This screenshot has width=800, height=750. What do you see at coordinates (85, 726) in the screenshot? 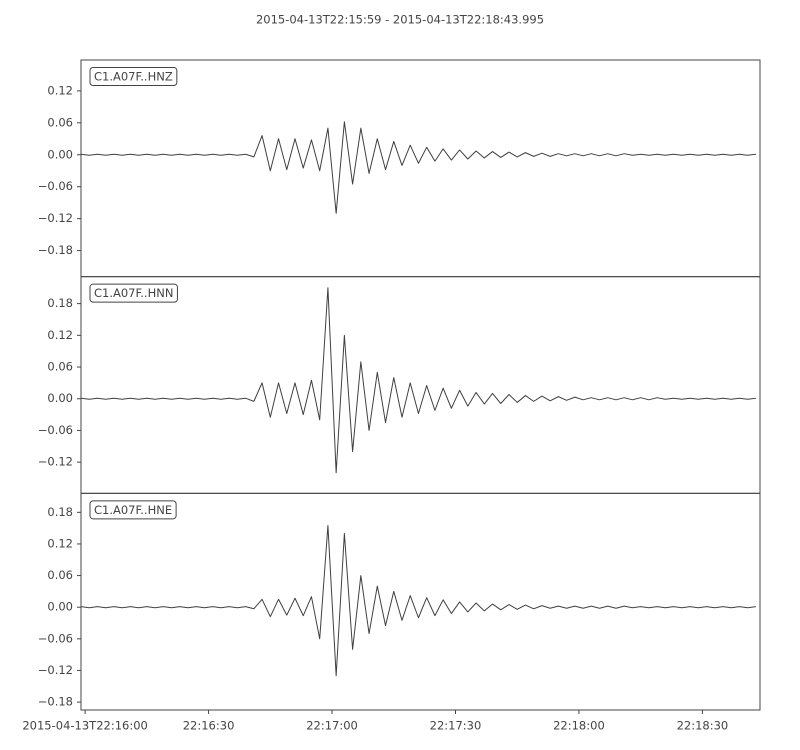
I see `x-tick-label: 2015-04-13T22:16:00` at bounding box center [85, 726].